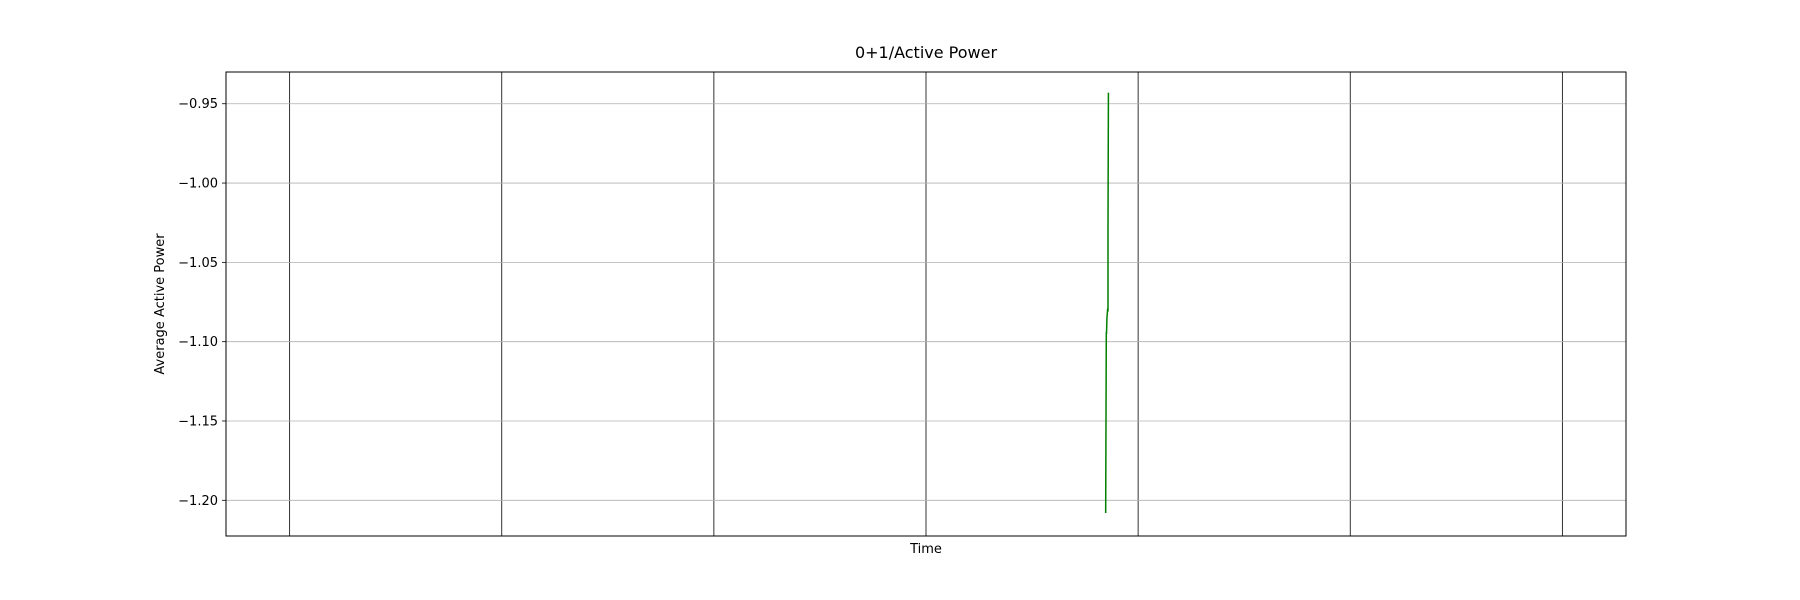  I want to click on series-line, so click(1107, 303).